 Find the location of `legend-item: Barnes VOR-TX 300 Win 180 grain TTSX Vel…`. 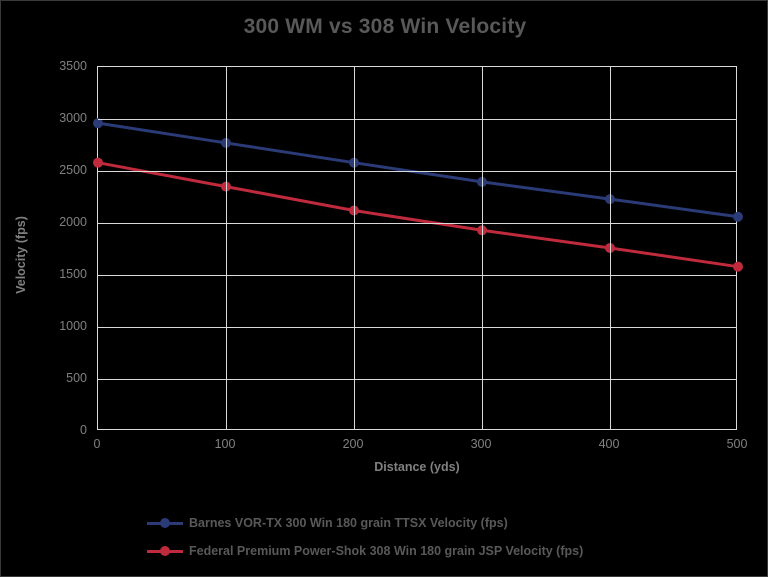

legend-item: Barnes VOR-TX 300 Win 180 grain TTSX Vel… is located at coordinates (384, 523).